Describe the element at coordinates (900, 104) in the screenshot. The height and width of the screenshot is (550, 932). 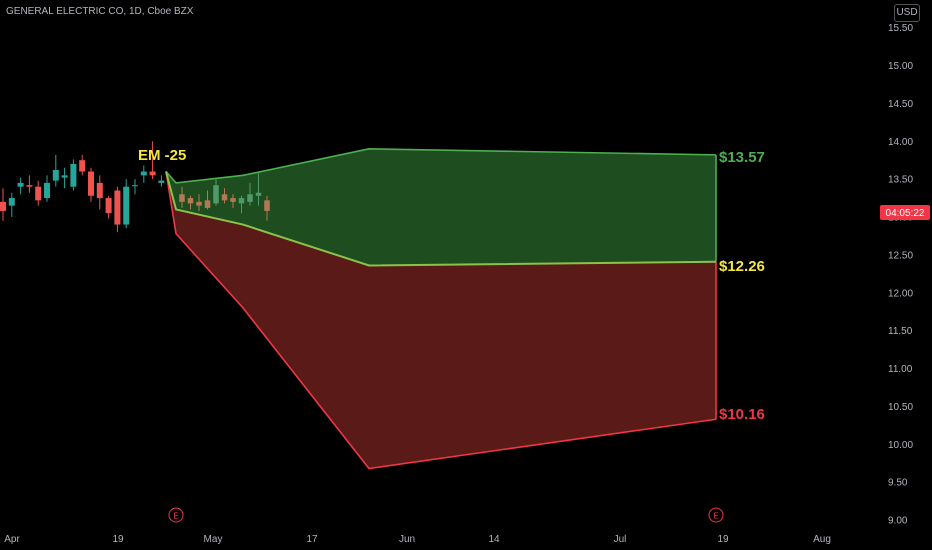
I see `y-tick-label: 14.50` at that location.